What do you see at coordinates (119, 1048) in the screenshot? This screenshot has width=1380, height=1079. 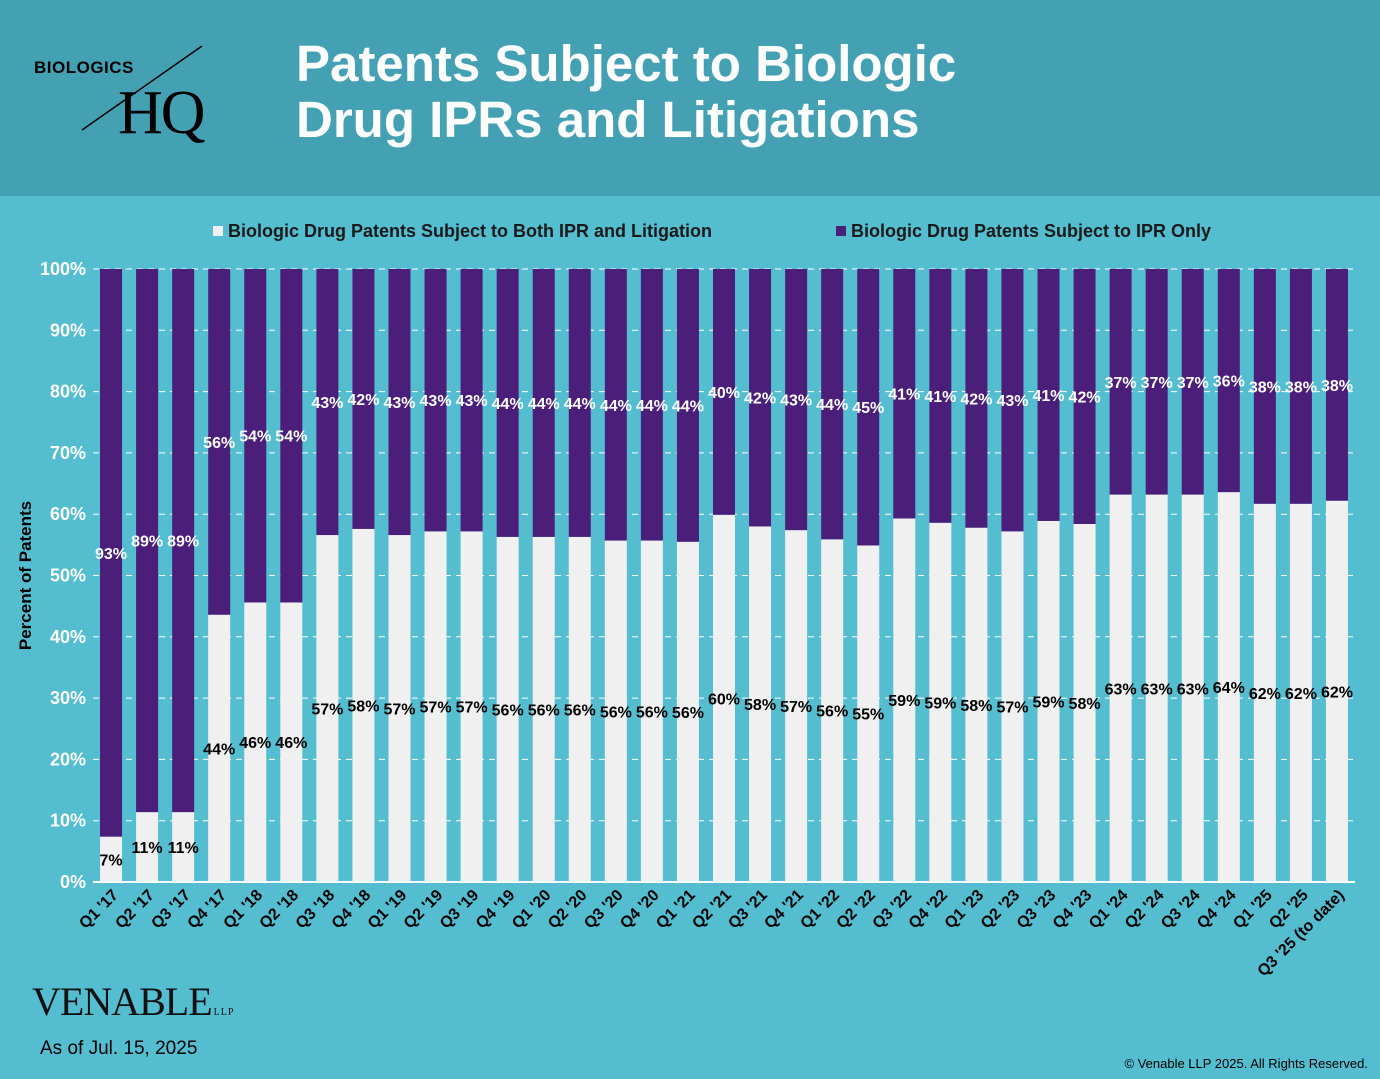 I see `as-of-date: As of Jul. 15, 2025` at bounding box center [119, 1048].